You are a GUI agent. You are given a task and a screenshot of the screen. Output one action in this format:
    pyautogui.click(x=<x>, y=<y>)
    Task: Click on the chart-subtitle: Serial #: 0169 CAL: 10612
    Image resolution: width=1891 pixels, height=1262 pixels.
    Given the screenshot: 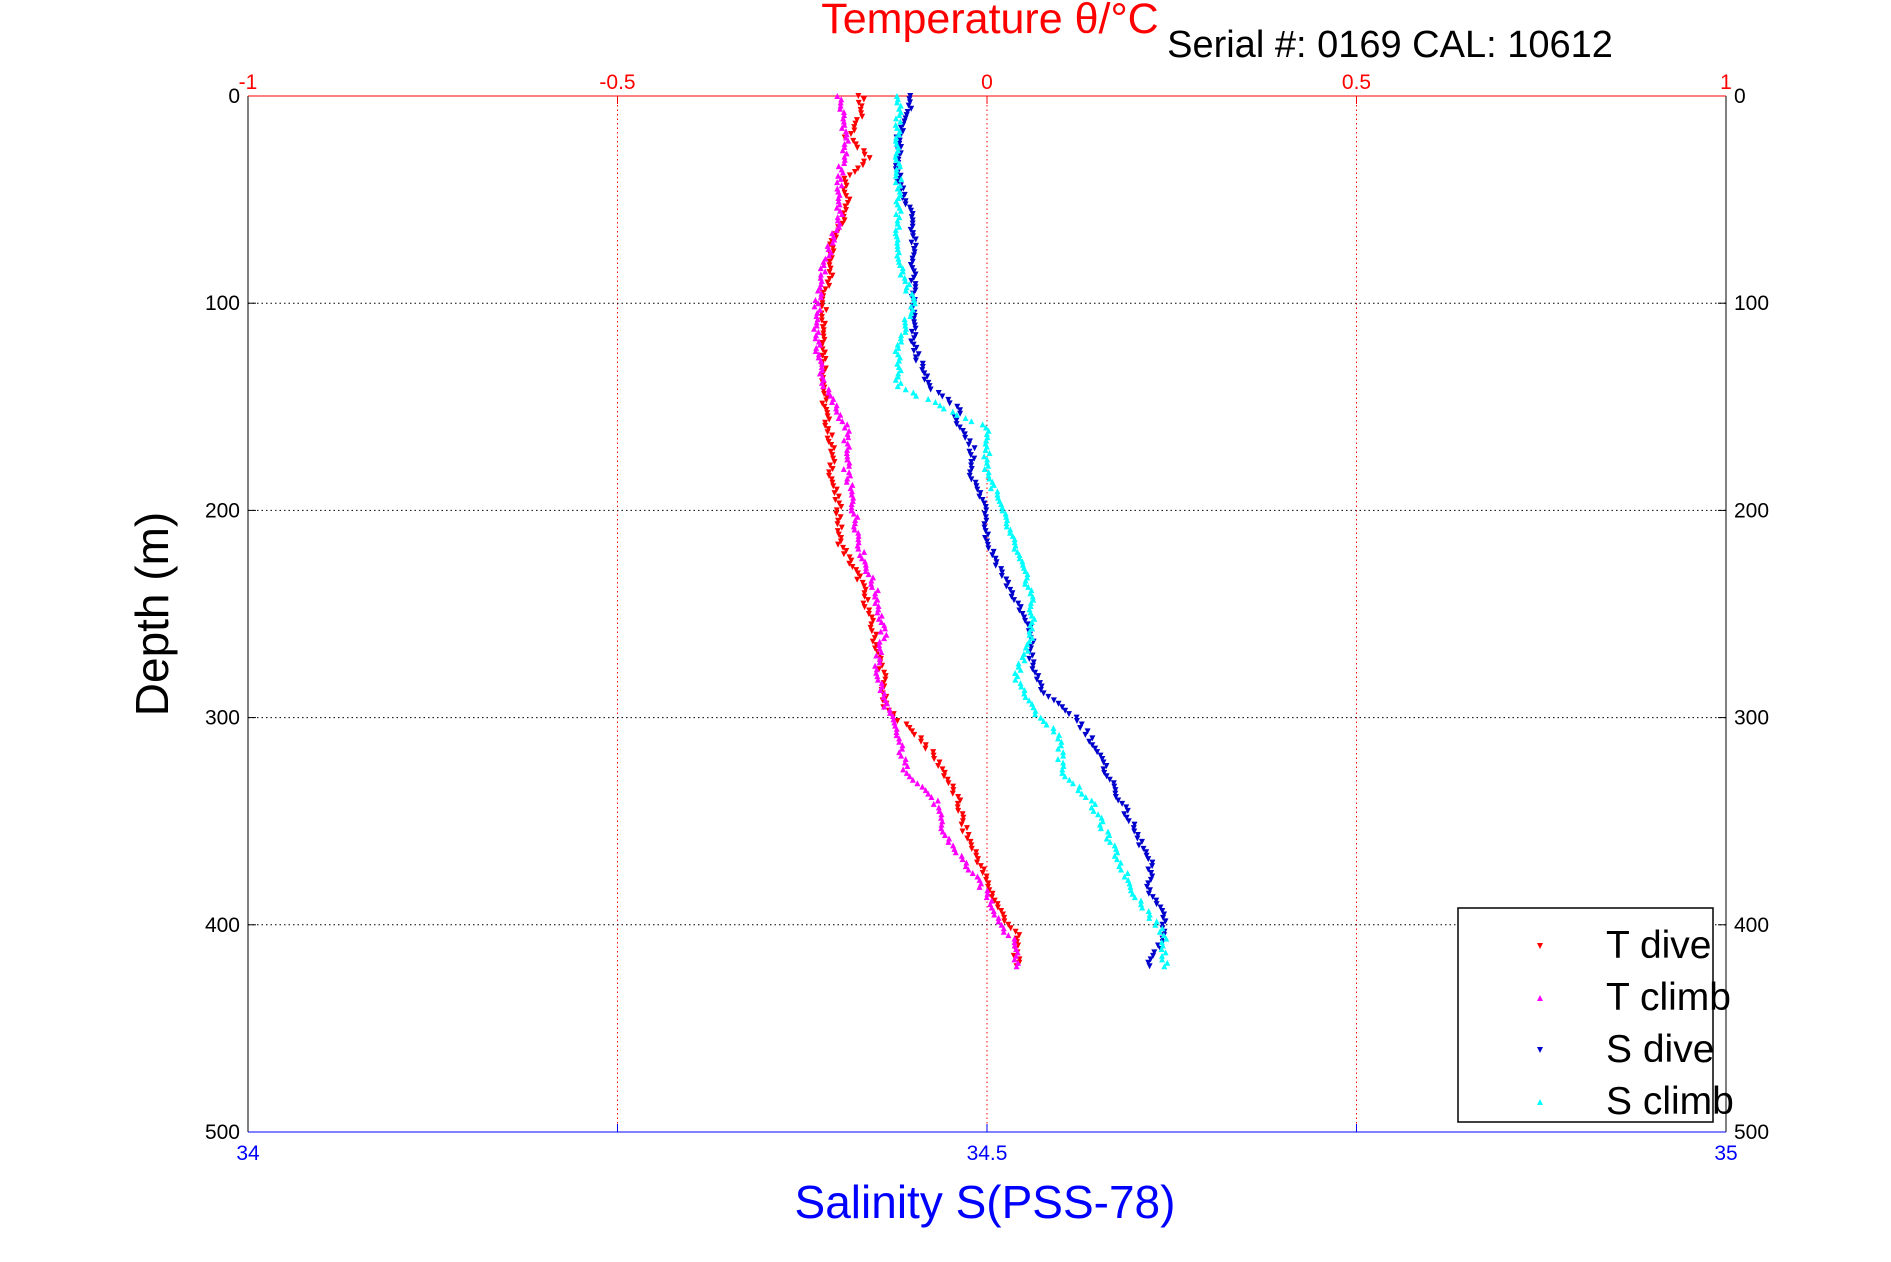 What is the action you would take?
    pyautogui.click(x=1390, y=45)
    